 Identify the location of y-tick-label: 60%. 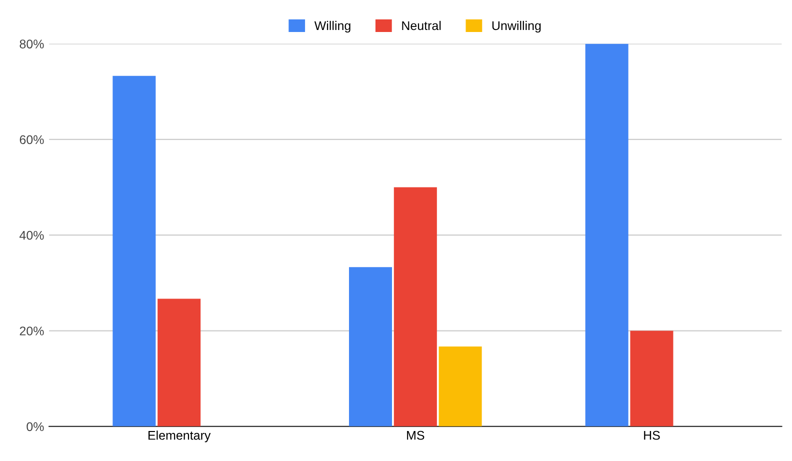
(32, 139).